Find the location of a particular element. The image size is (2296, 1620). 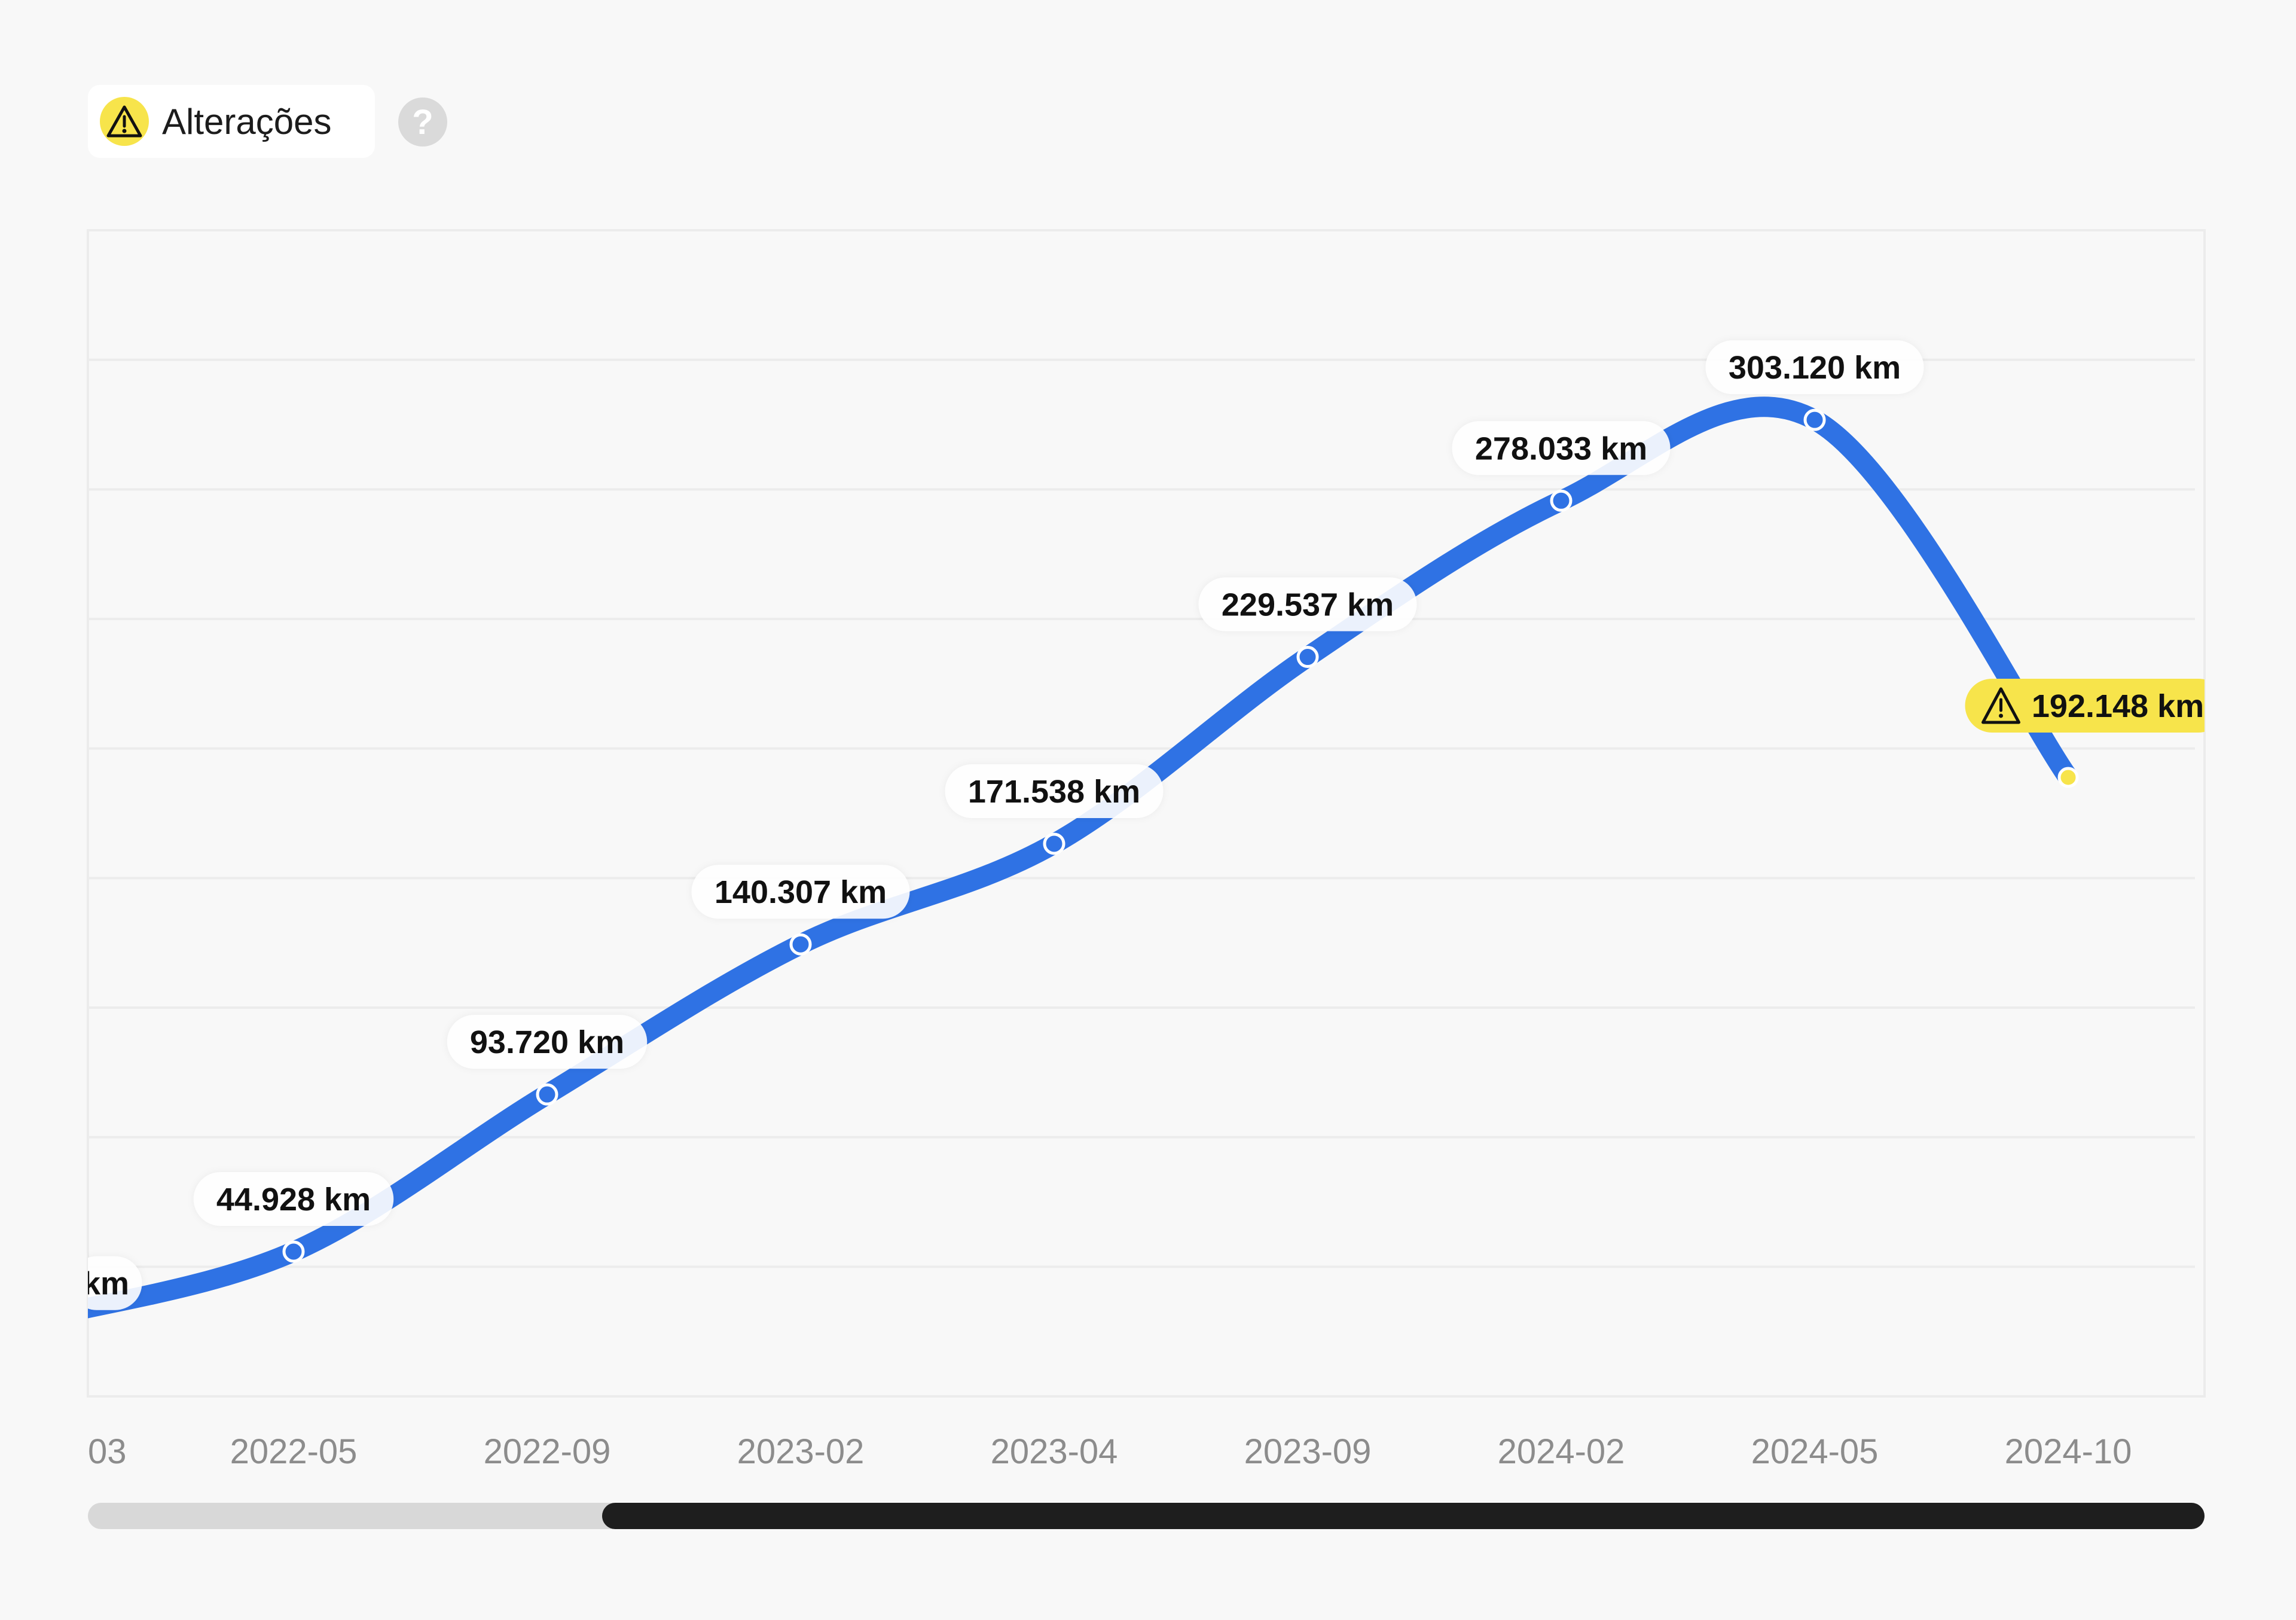

value-label: 171.538 km is located at coordinates (1054, 791).